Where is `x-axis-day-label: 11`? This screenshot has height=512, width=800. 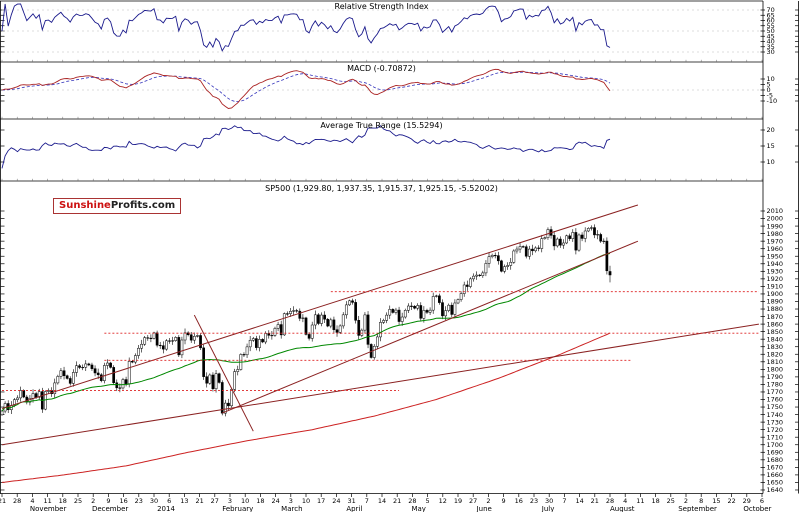 x-axis-day-label: 11 is located at coordinates (640, 501).